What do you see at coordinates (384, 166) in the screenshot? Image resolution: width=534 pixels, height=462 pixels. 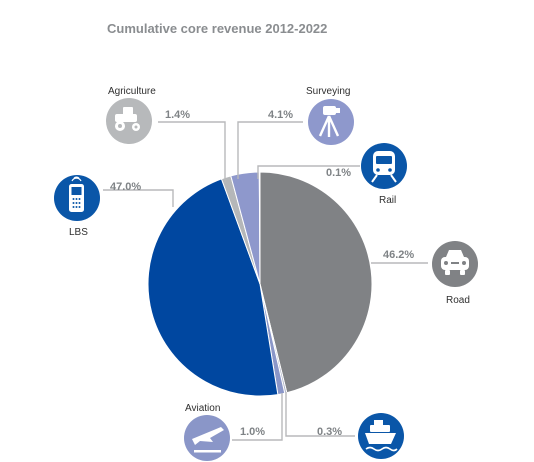 I see `train-icon` at bounding box center [384, 166].